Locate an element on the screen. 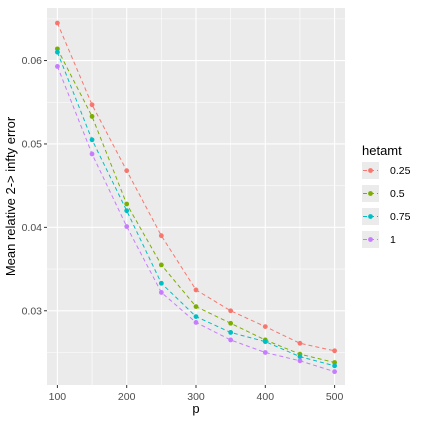  x-tick-label: 100 is located at coordinates (58, 397).